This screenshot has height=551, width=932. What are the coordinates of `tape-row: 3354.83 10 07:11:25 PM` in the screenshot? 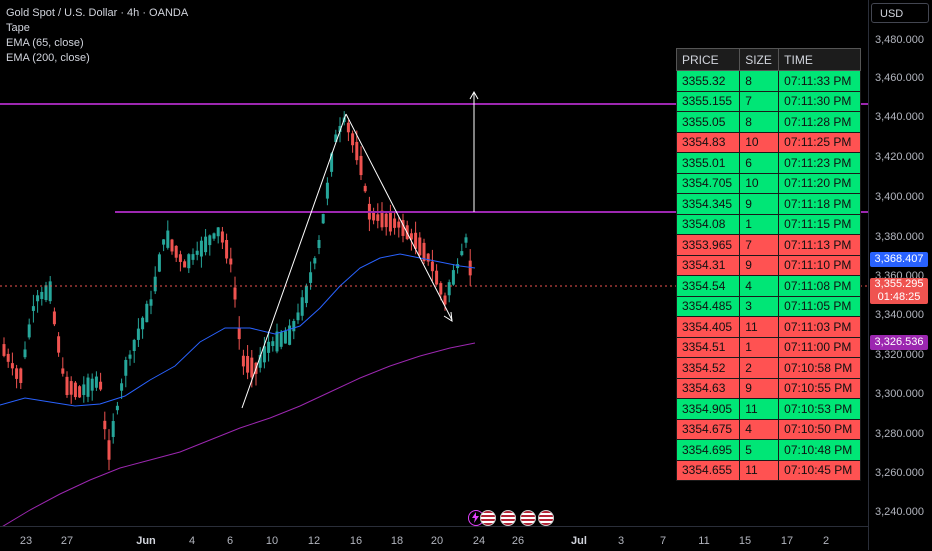 It's located at (768, 142).